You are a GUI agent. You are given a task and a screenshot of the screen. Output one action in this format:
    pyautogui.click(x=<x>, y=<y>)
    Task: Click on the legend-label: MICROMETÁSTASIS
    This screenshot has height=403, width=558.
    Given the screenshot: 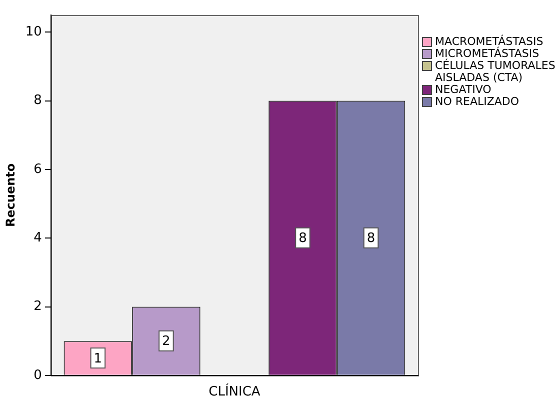 What is the action you would take?
    pyautogui.click(x=487, y=53)
    